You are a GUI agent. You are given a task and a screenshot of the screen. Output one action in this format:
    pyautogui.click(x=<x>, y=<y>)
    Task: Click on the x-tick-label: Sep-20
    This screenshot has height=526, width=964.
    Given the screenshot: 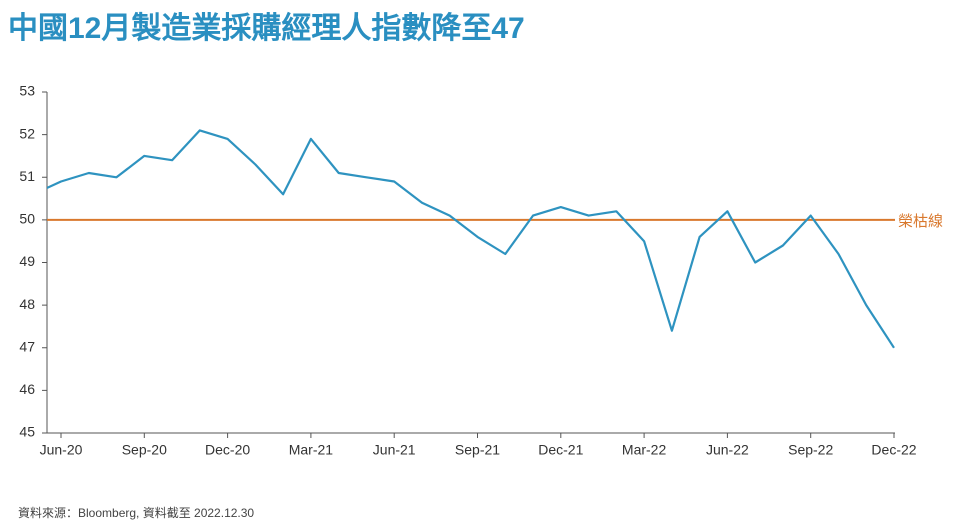 What is the action you would take?
    pyautogui.click(x=144, y=450)
    